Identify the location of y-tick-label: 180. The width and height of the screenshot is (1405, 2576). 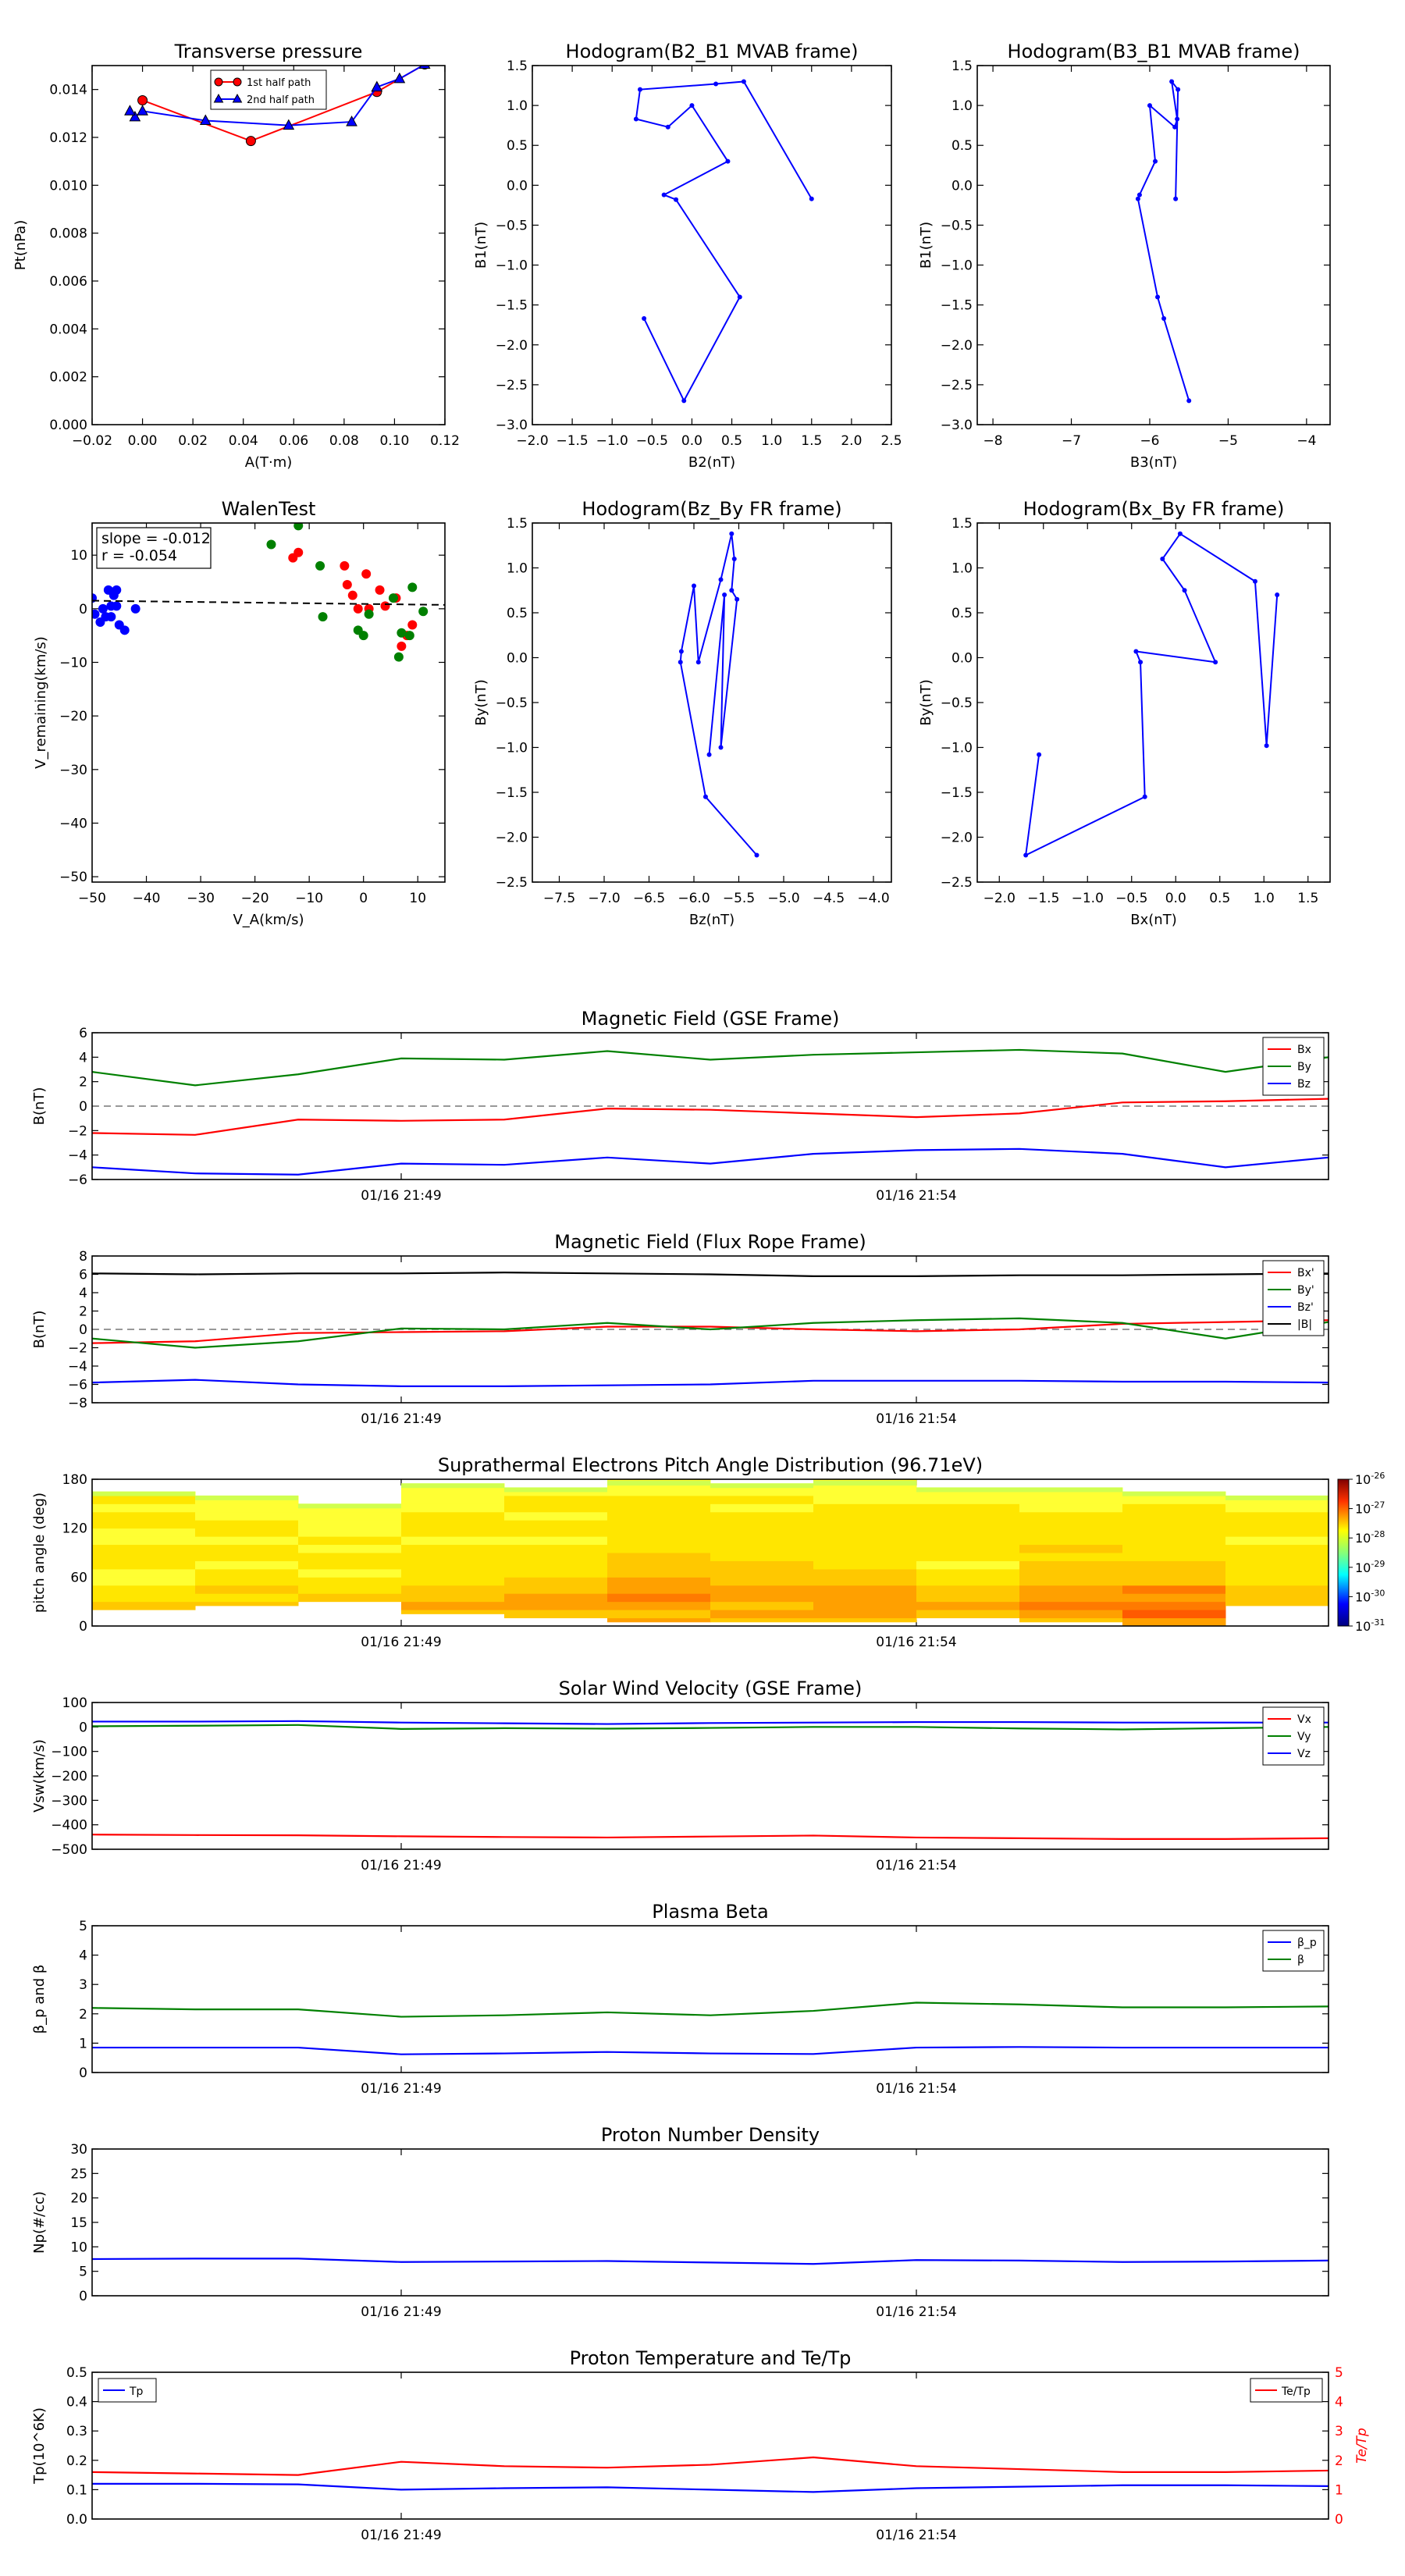
(74, 1480).